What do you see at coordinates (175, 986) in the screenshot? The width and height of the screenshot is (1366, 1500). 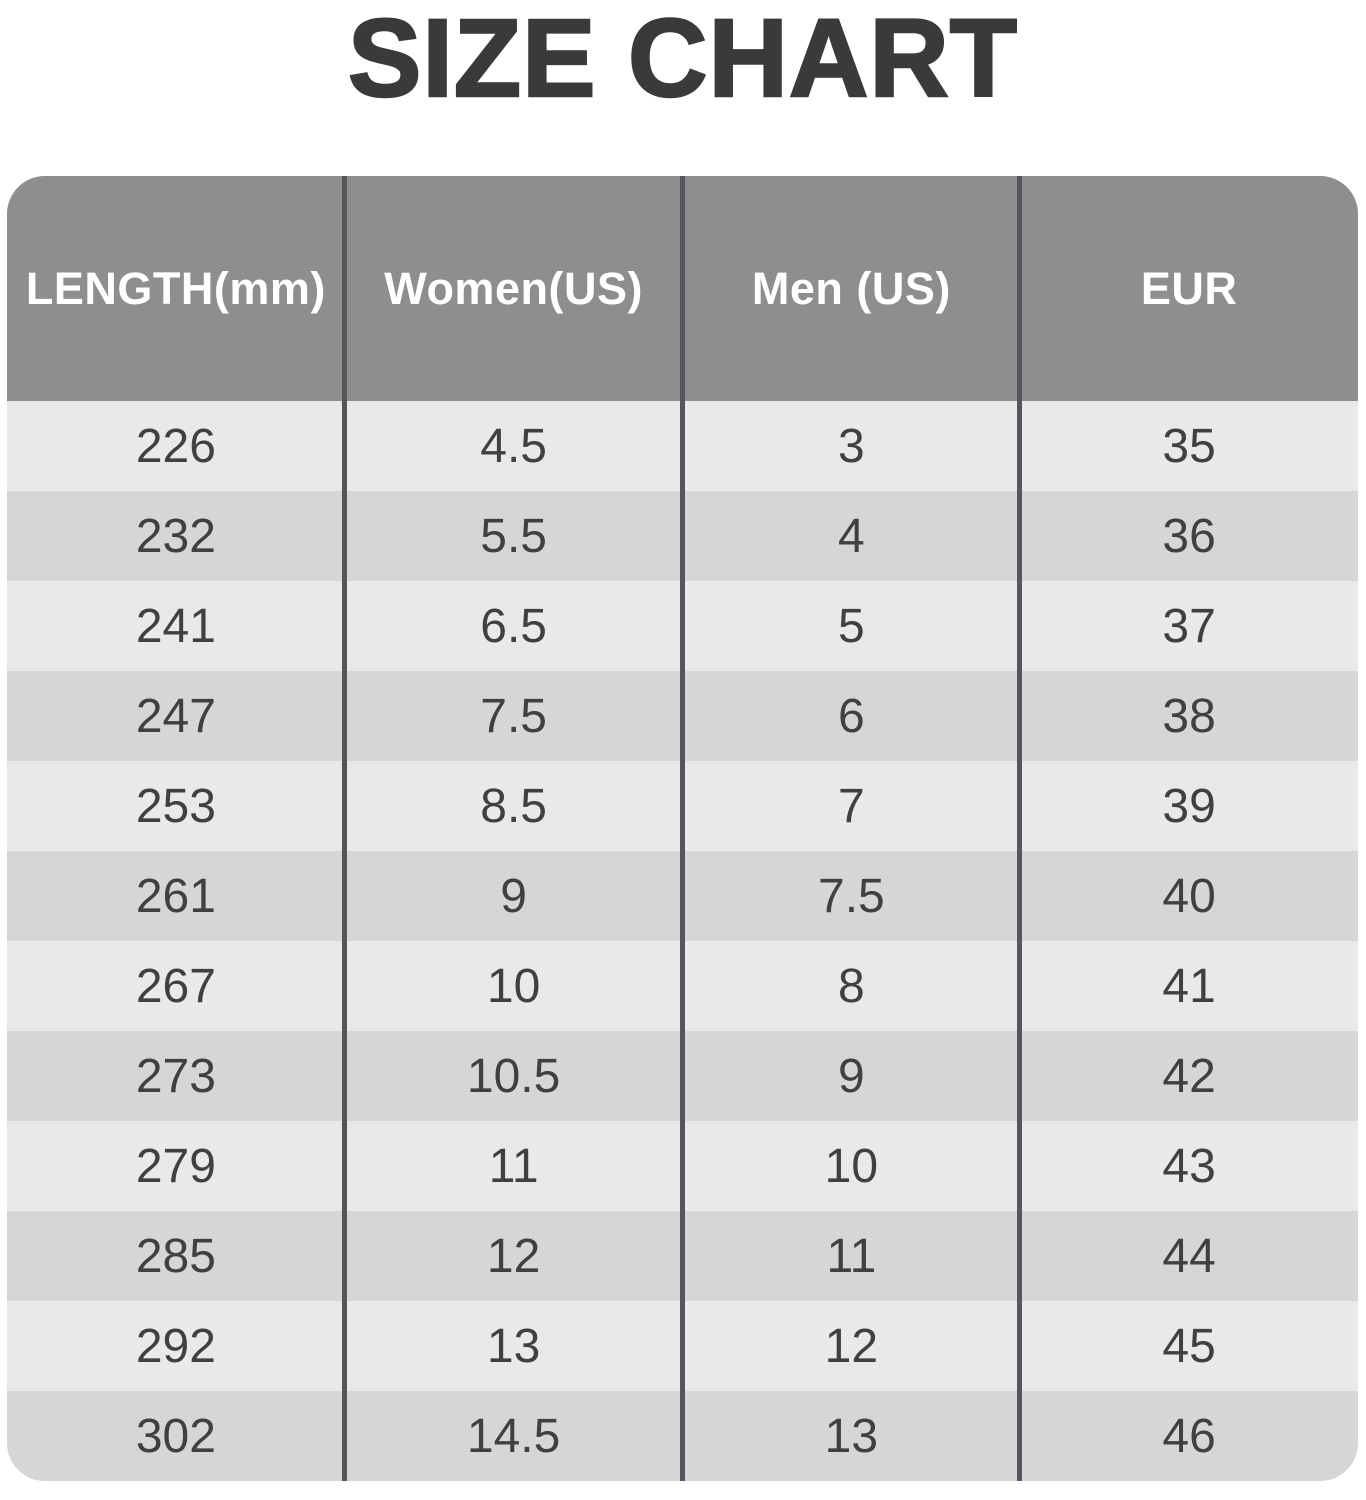 I see `cell-length: 267` at bounding box center [175, 986].